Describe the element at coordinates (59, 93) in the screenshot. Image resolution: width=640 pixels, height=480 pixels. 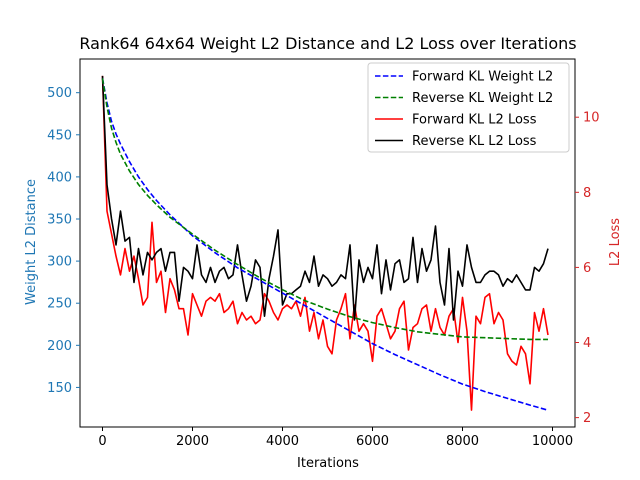
I see `y-left-tick-label: 500` at that location.